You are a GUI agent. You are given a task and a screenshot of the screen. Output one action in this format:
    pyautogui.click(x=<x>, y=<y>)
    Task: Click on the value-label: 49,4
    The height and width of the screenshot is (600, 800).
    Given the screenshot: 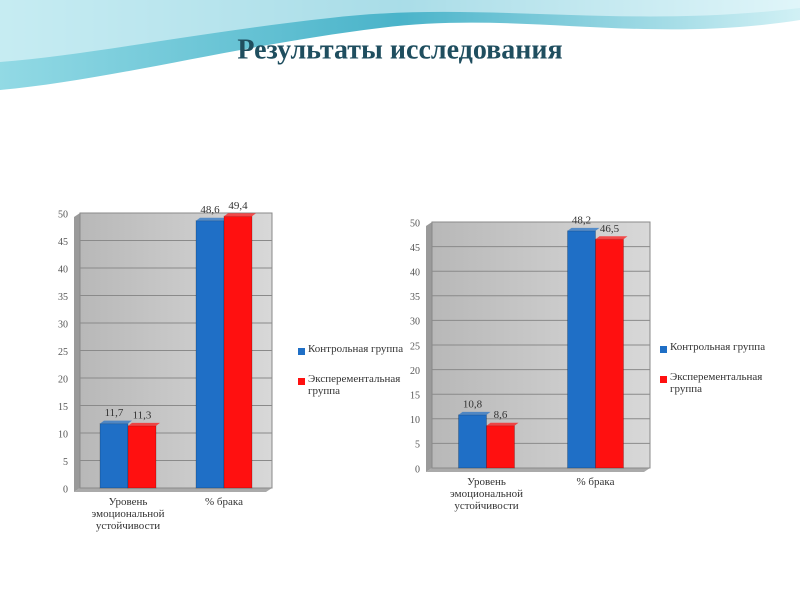 What is the action you would take?
    pyautogui.click(x=238, y=206)
    